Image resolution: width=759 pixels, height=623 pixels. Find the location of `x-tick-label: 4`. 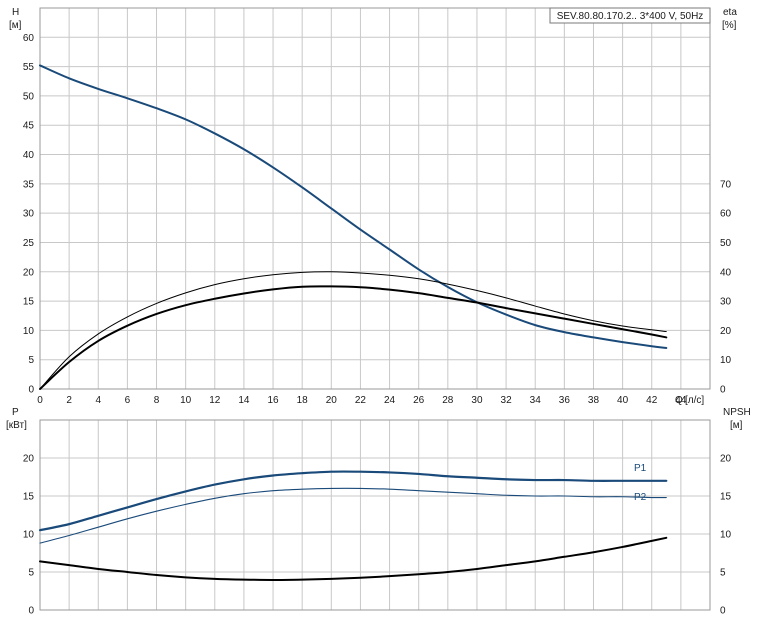

x-tick-label: 4 is located at coordinates (98, 400).